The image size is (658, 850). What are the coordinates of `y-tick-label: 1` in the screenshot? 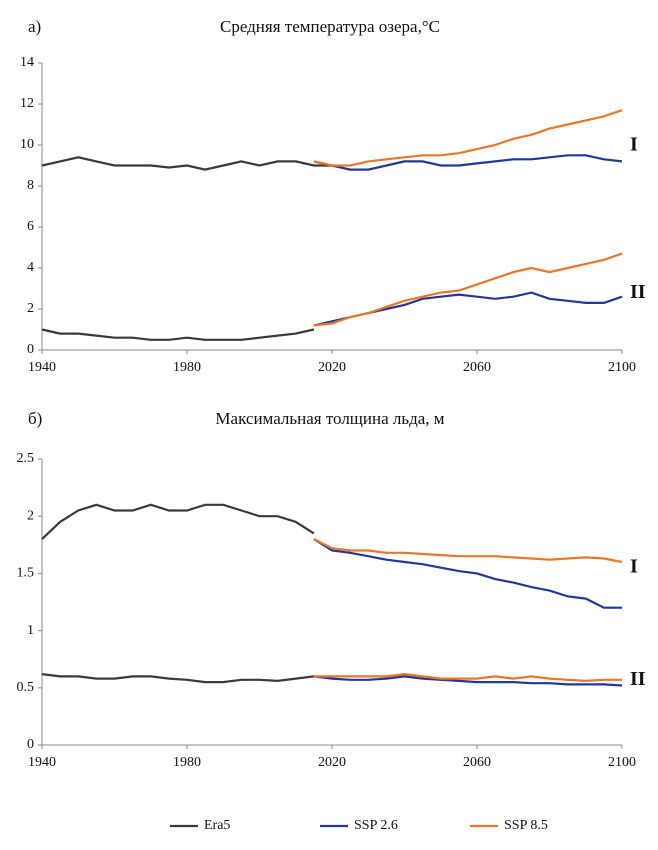 It's located at (30, 630).